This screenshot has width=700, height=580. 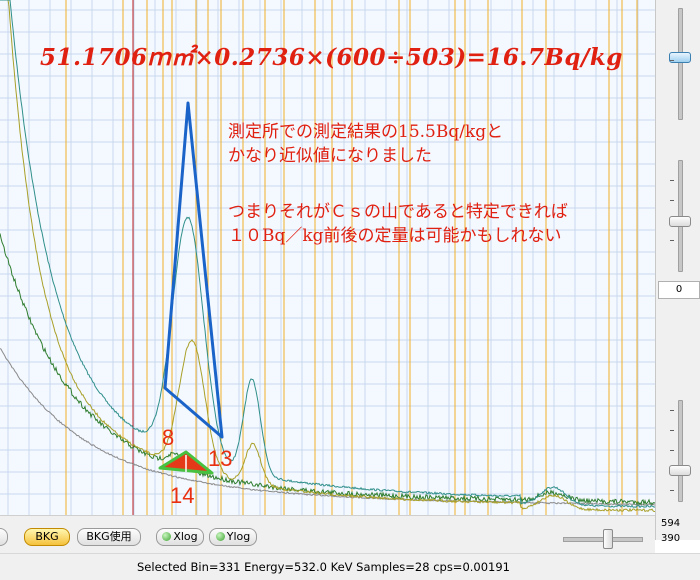 What do you see at coordinates (327, 534) in the screenshot?
I see `bottom-toolbar: ... BKG BKG使用 Xlog Ylog` at bounding box center [327, 534].